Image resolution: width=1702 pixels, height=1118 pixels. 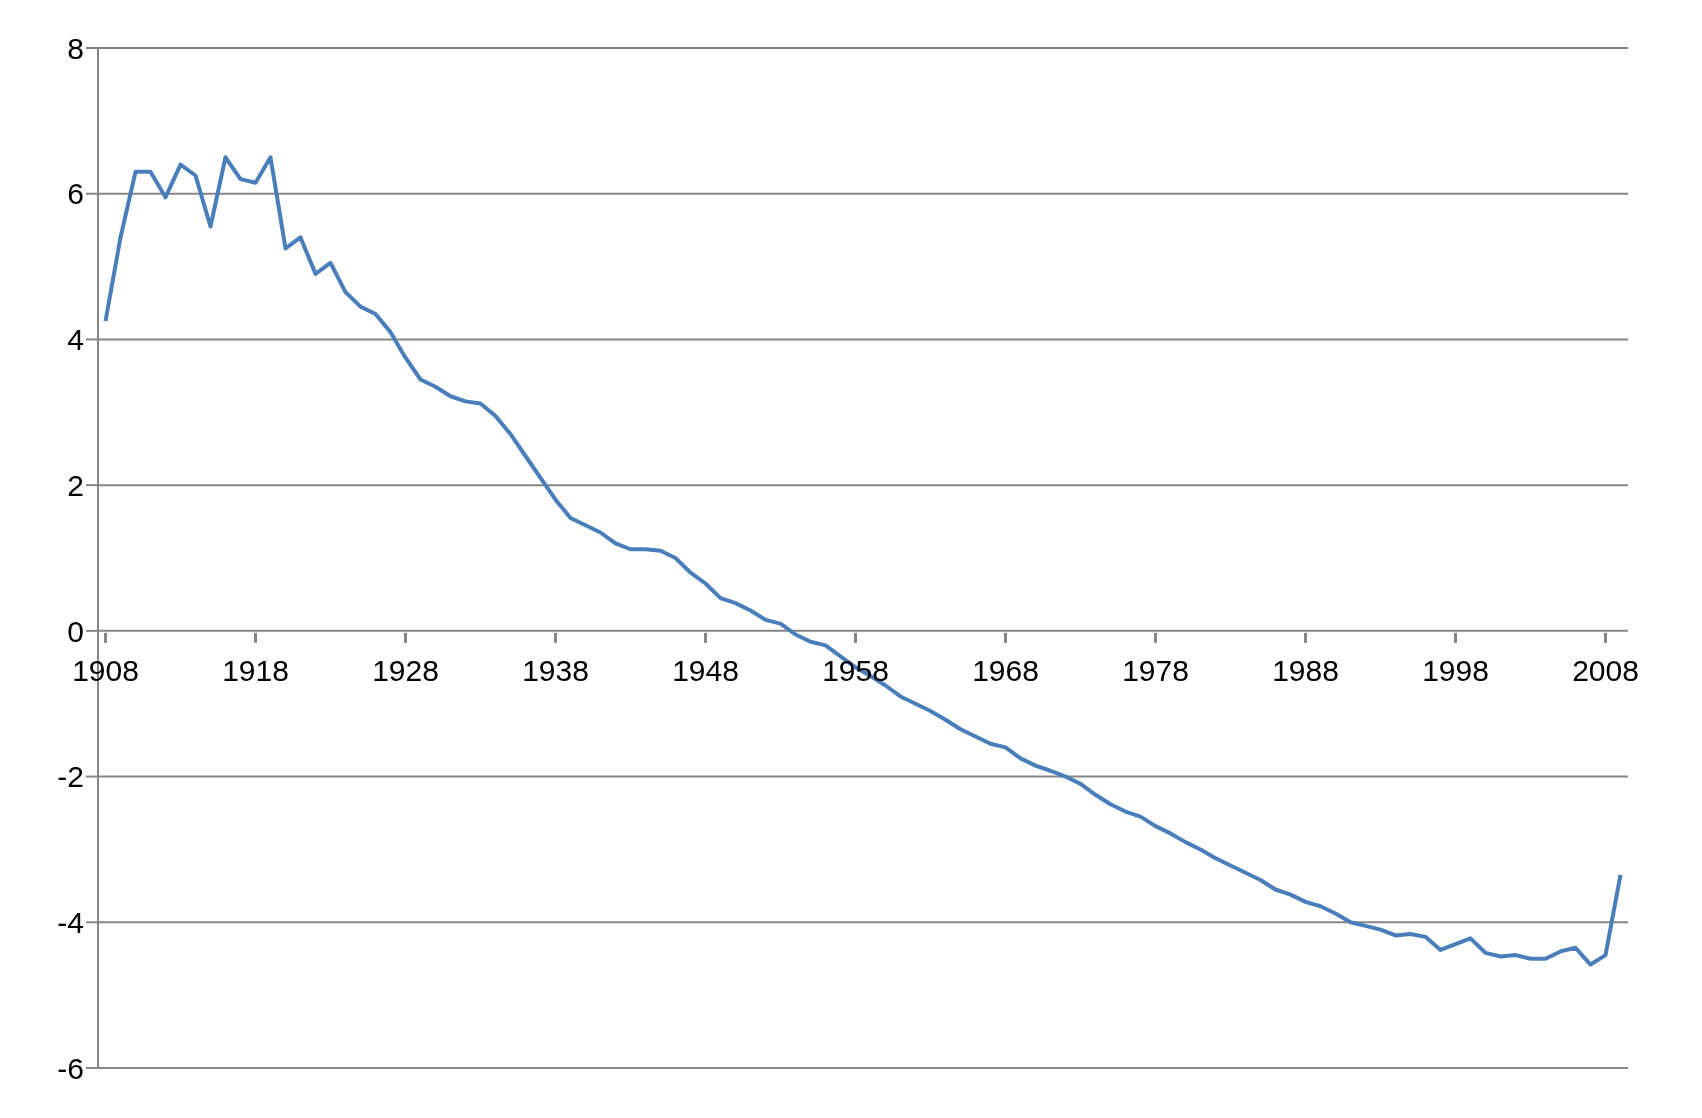 What do you see at coordinates (70, 777) in the screenshot?
I see `y-tick-label: -2` at bounding box center [70, 777].